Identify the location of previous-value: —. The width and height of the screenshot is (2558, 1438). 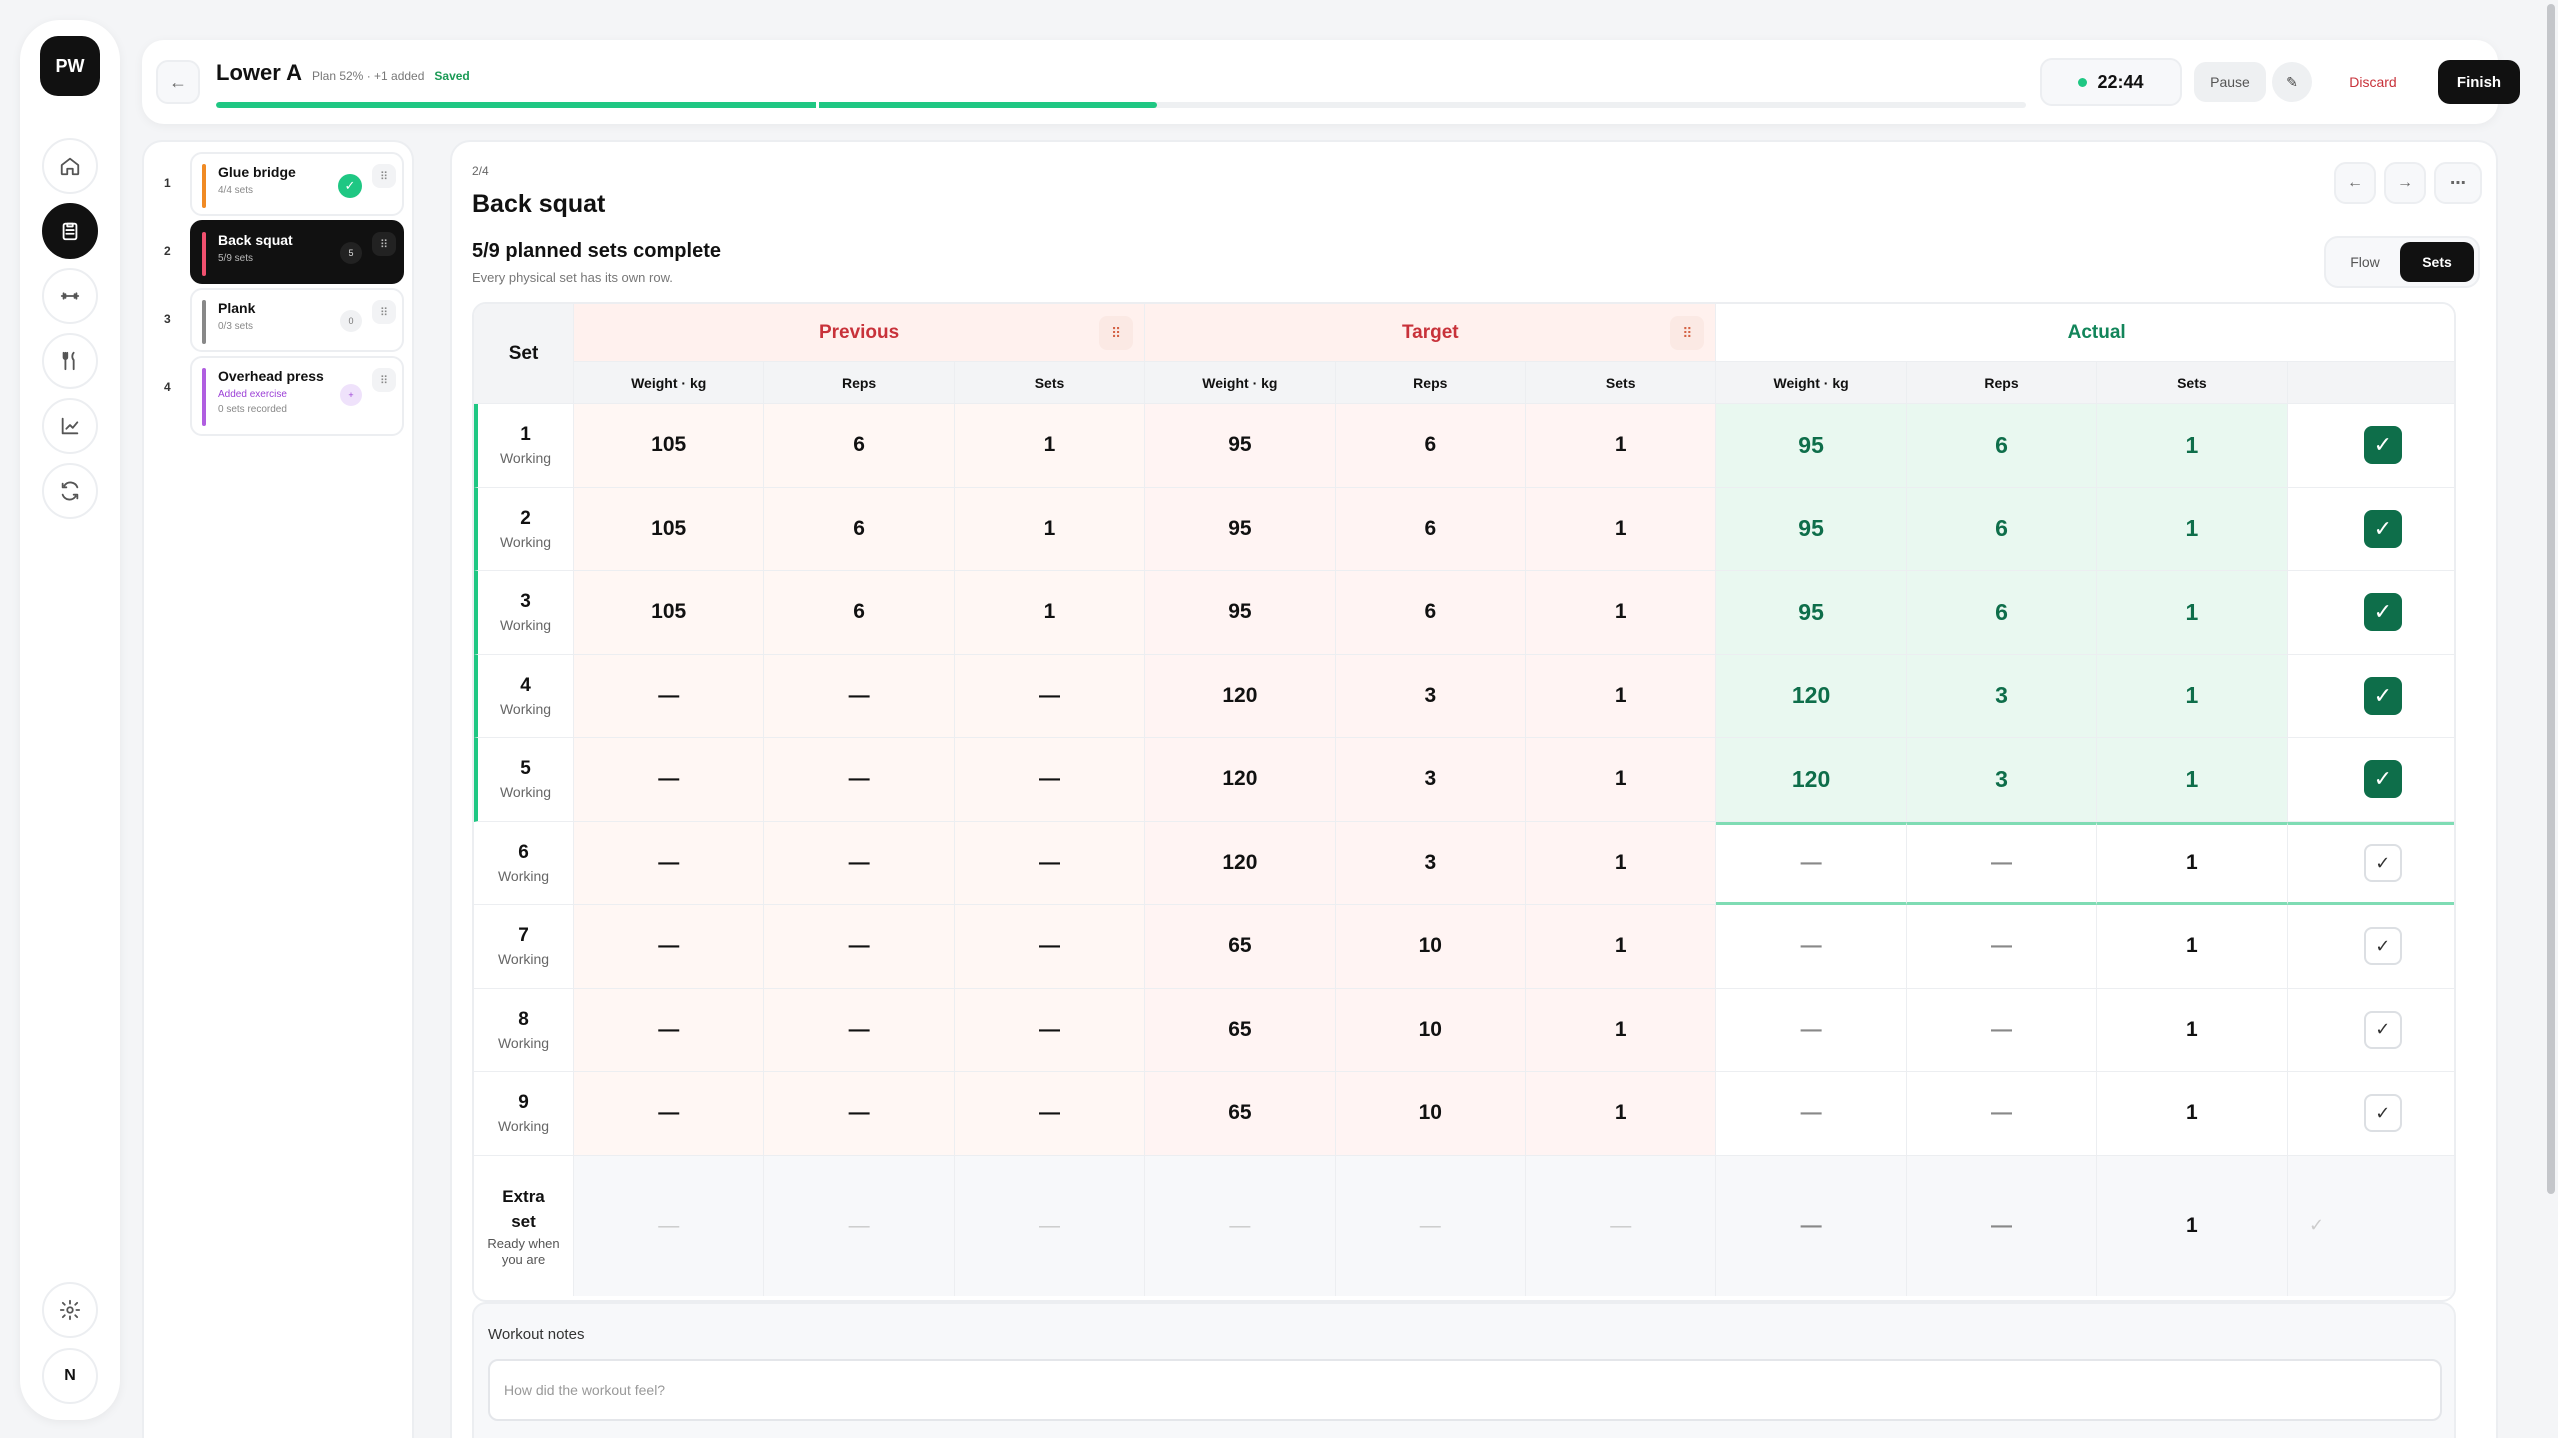
(1050, 947).